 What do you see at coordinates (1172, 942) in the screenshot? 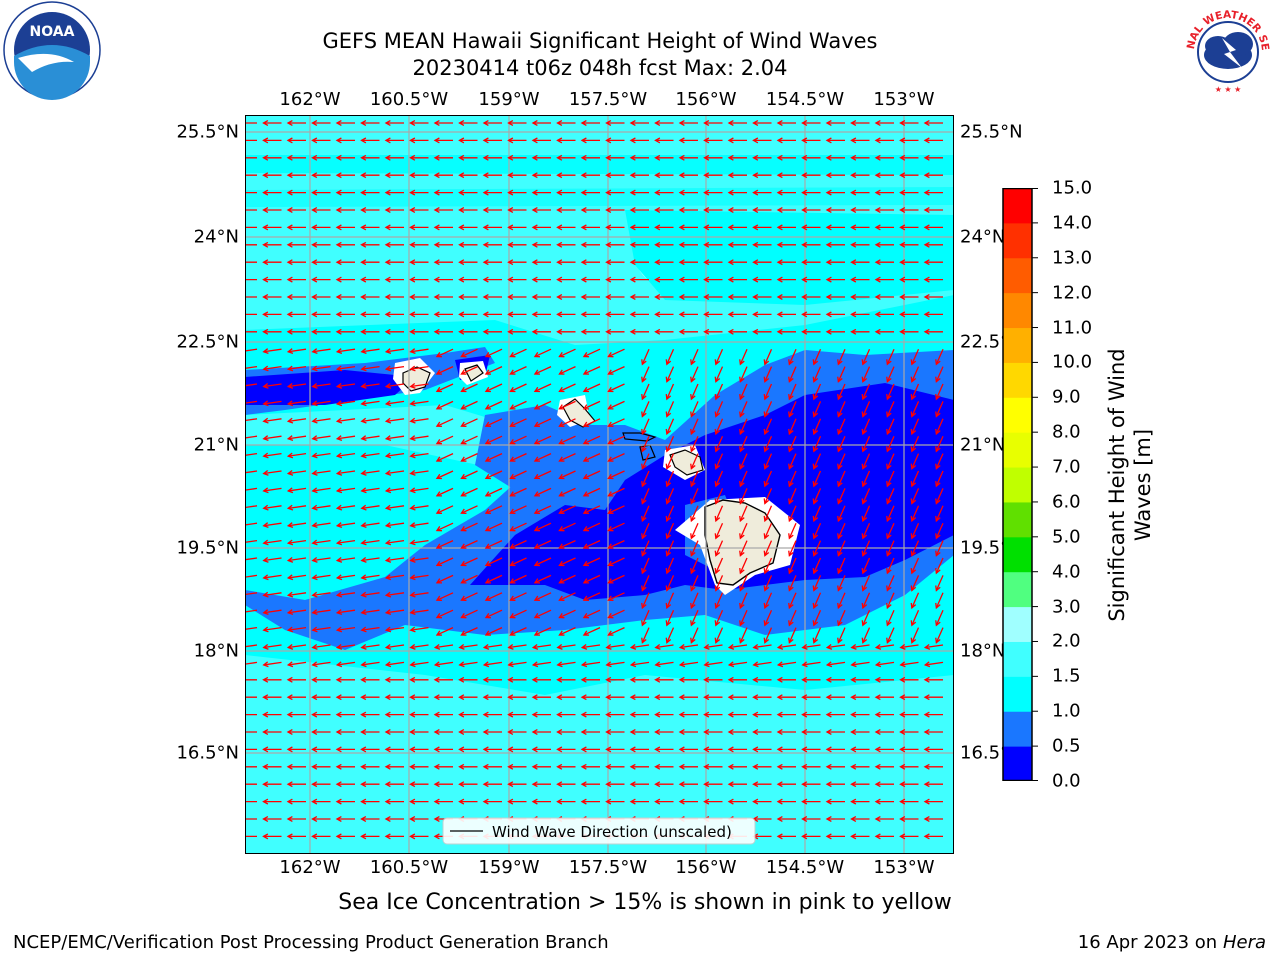
I see `date-stamp: 16 Apr 2023 on Hera` at bounding box center [1172, 942].